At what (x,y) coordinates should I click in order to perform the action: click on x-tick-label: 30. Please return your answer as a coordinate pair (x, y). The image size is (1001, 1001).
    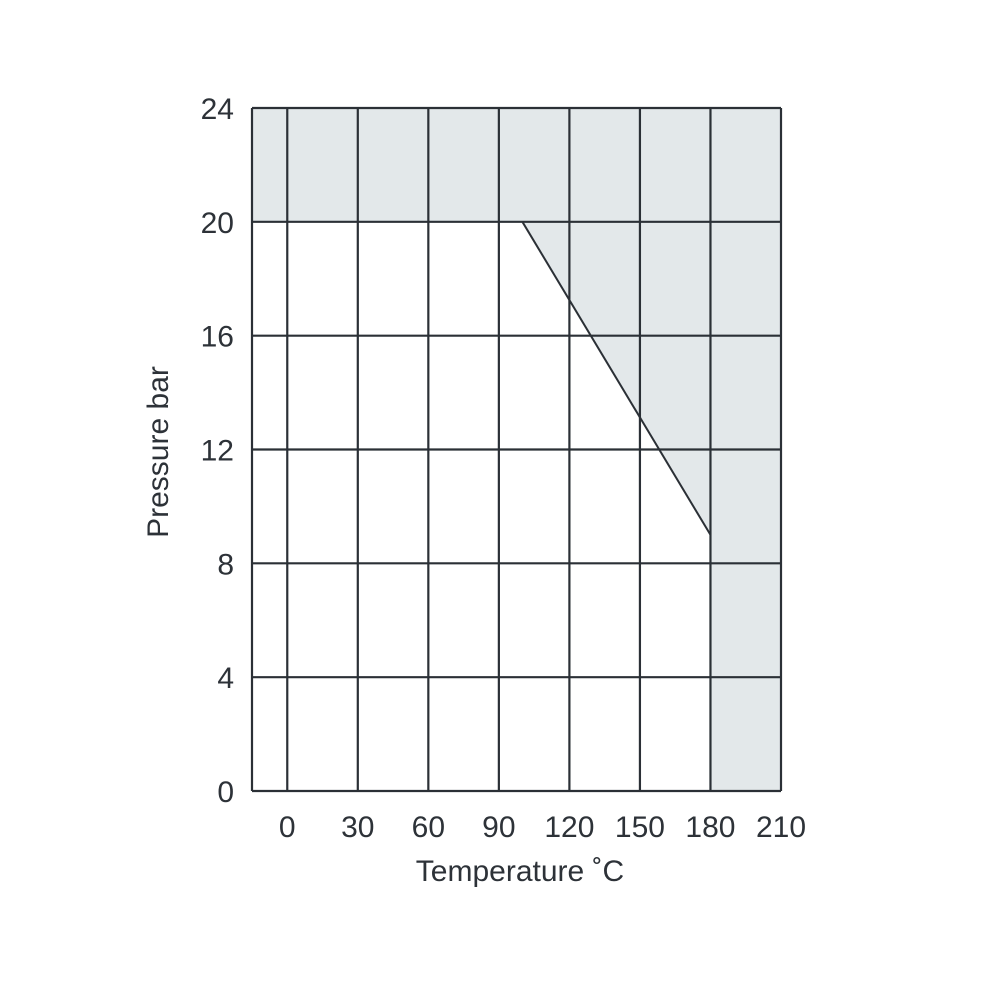
    Looking at the image, I should click on (357, 827).